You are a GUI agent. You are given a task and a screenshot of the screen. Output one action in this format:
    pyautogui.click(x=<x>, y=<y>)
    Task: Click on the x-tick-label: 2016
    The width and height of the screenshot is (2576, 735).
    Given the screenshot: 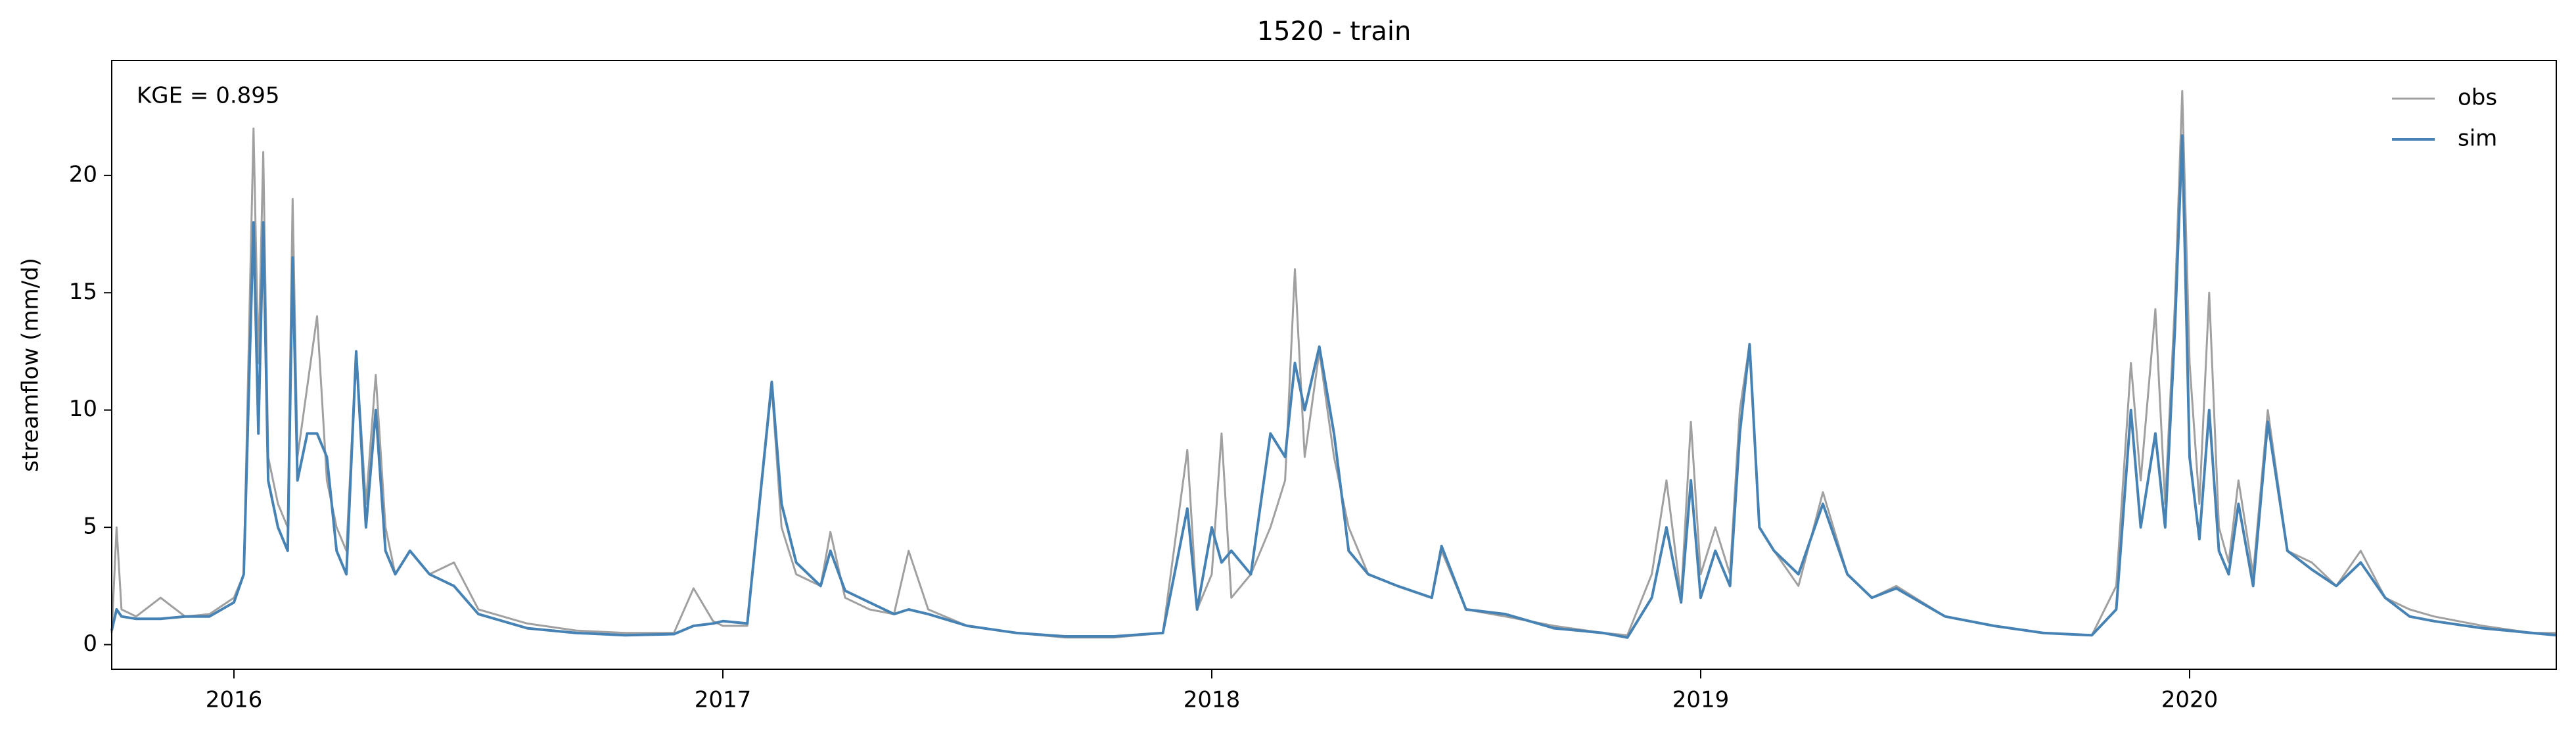 What is the action you would take?
    pyautogui.click(x=235, y=700)
    